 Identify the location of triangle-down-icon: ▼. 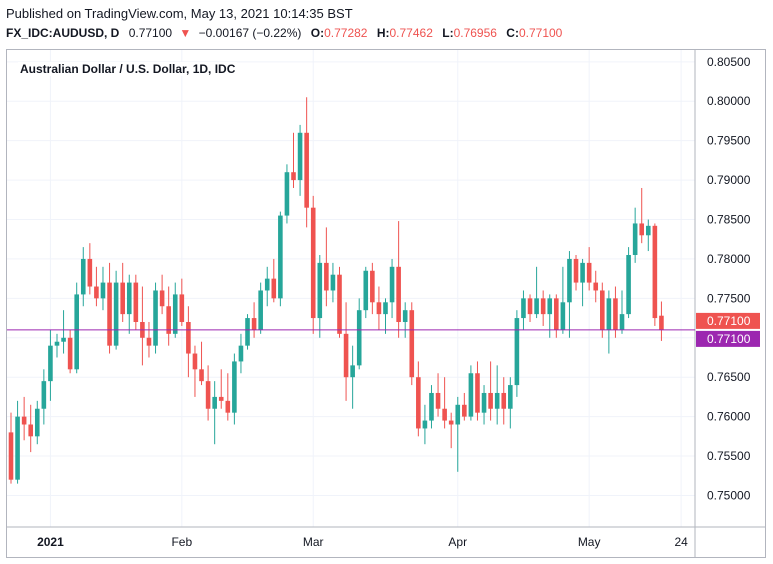
(185, 33).